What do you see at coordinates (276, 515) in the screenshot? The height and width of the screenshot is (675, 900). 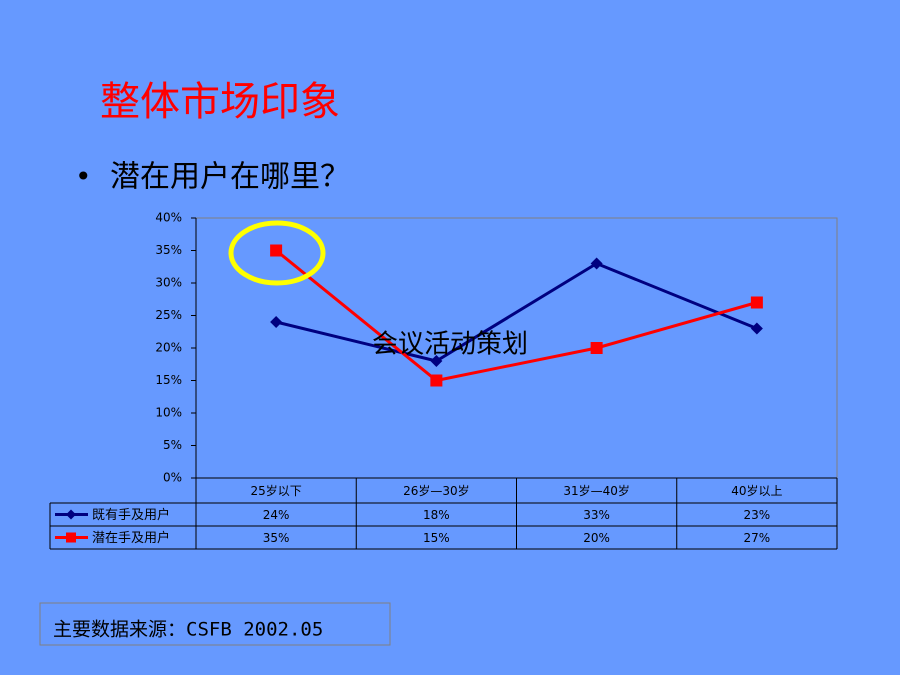 I see `table-value: 24%` at bounding box center [276, 515].